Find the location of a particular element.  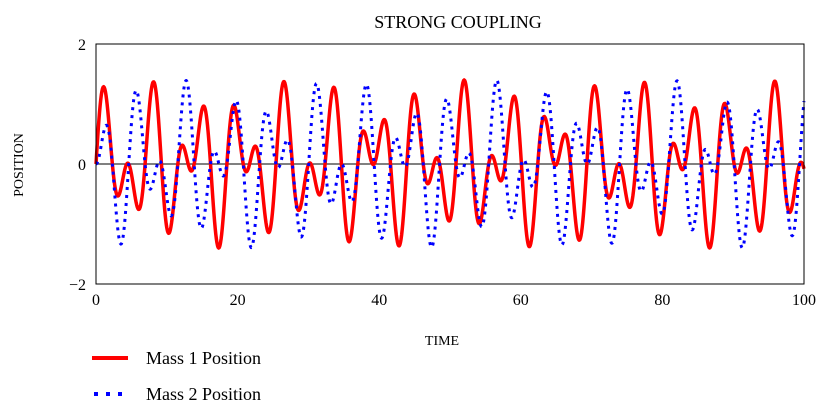

y-axis-label: POSITION is located at coordinates (19, 165).